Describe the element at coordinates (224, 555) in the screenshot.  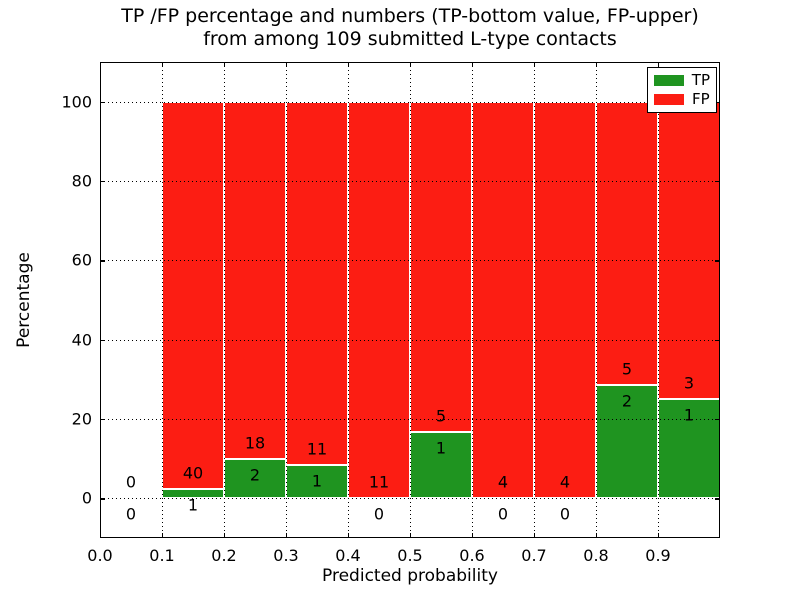
I see `x-tick-label: 0.2` at that location.